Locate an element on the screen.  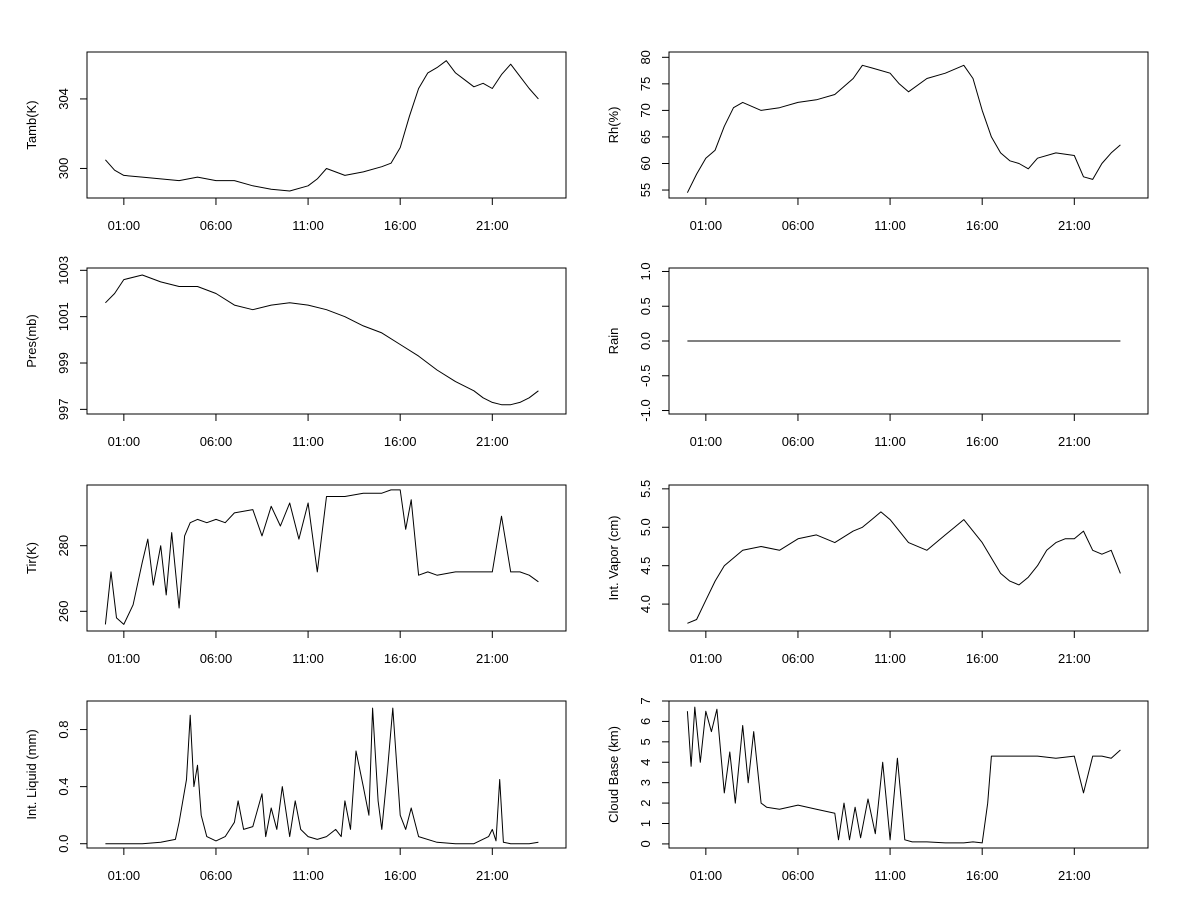
y-tick-label: 999 is located at coordinates (63, 363).